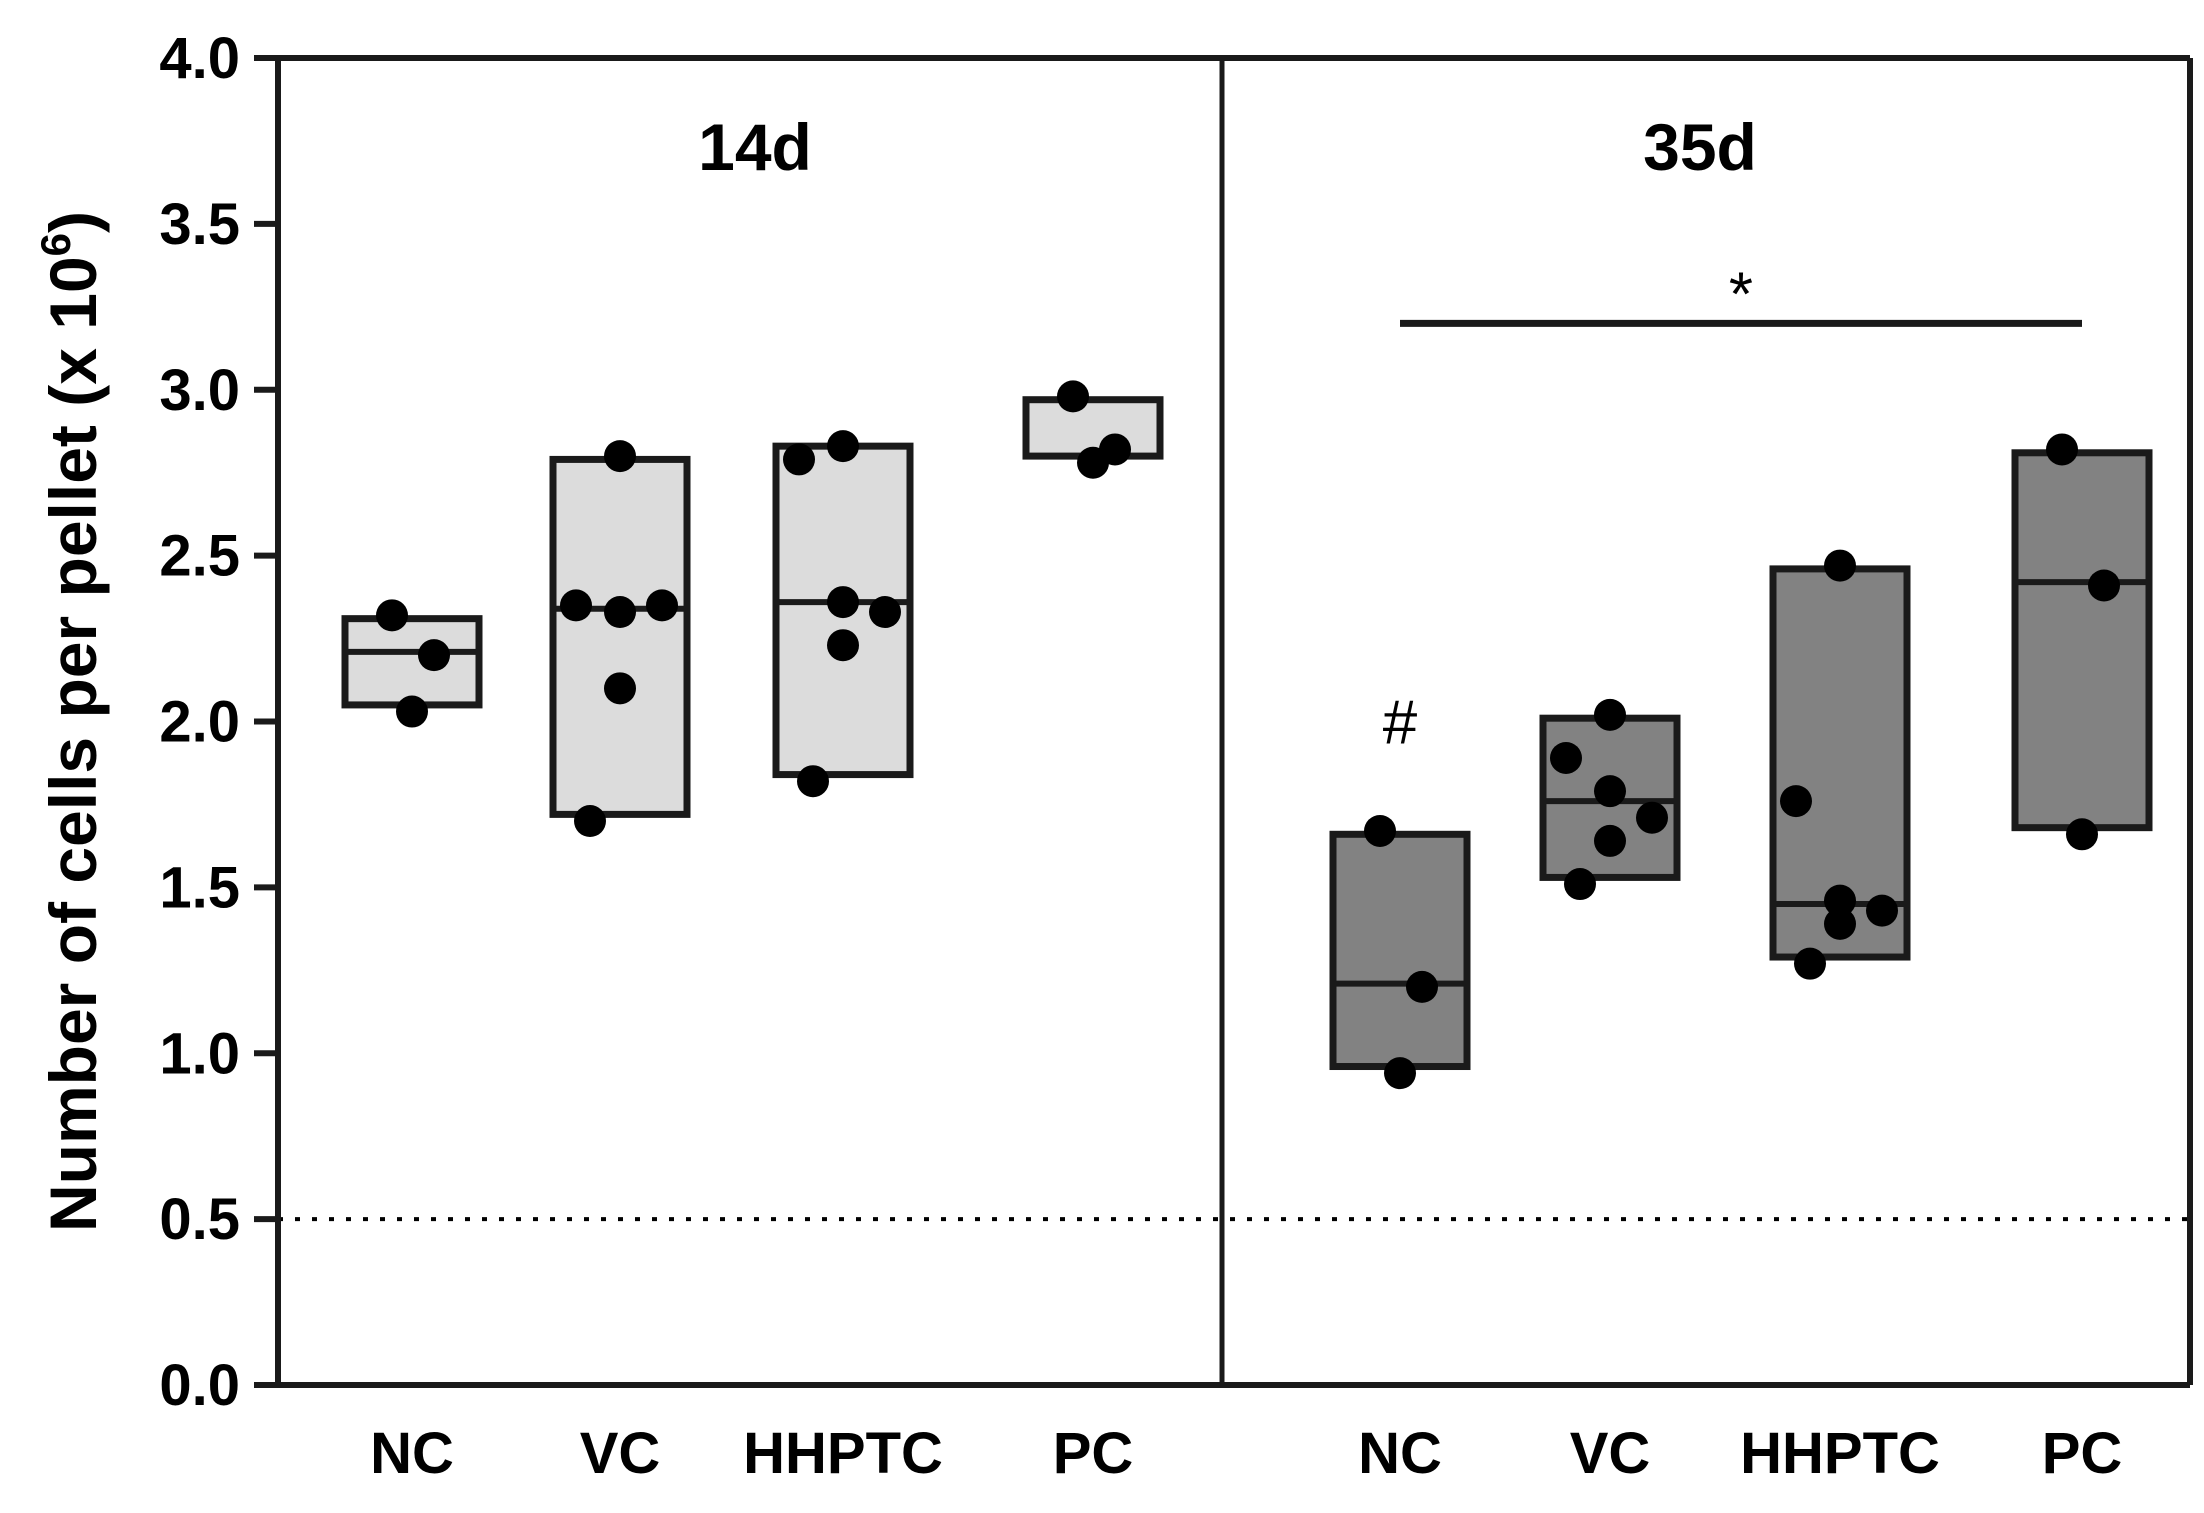 This screenshot has height=1513, width=2204. Describe the element at coordinates (1400, 723) in the screenshot. I see `significance-hash: #` at that location.